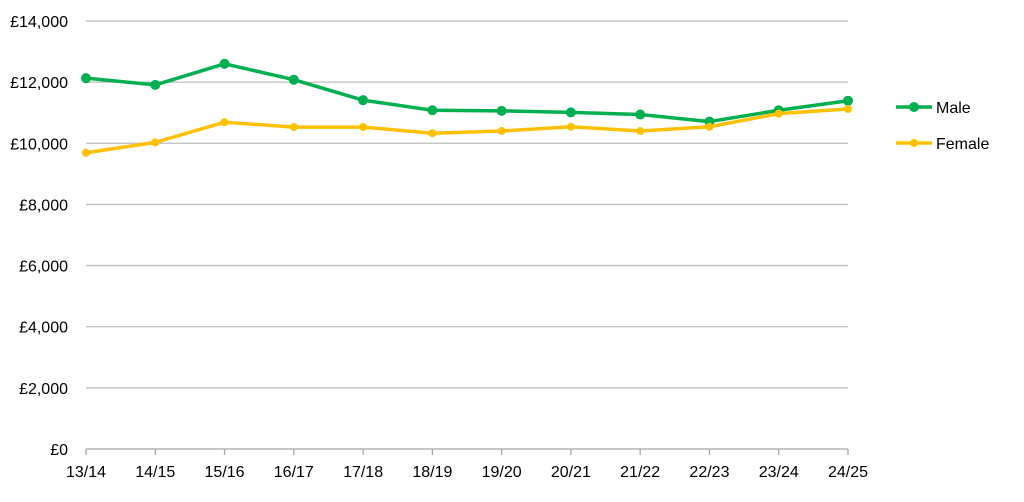  What do you see at coordinates (43, 267) in the screenshot?
I see `y-tick-label: £6,000` at bounding box center [43, 267].